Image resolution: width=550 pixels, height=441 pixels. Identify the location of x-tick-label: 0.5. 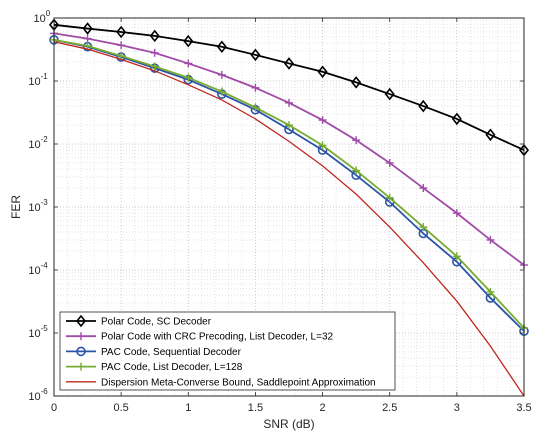
(120, 408).